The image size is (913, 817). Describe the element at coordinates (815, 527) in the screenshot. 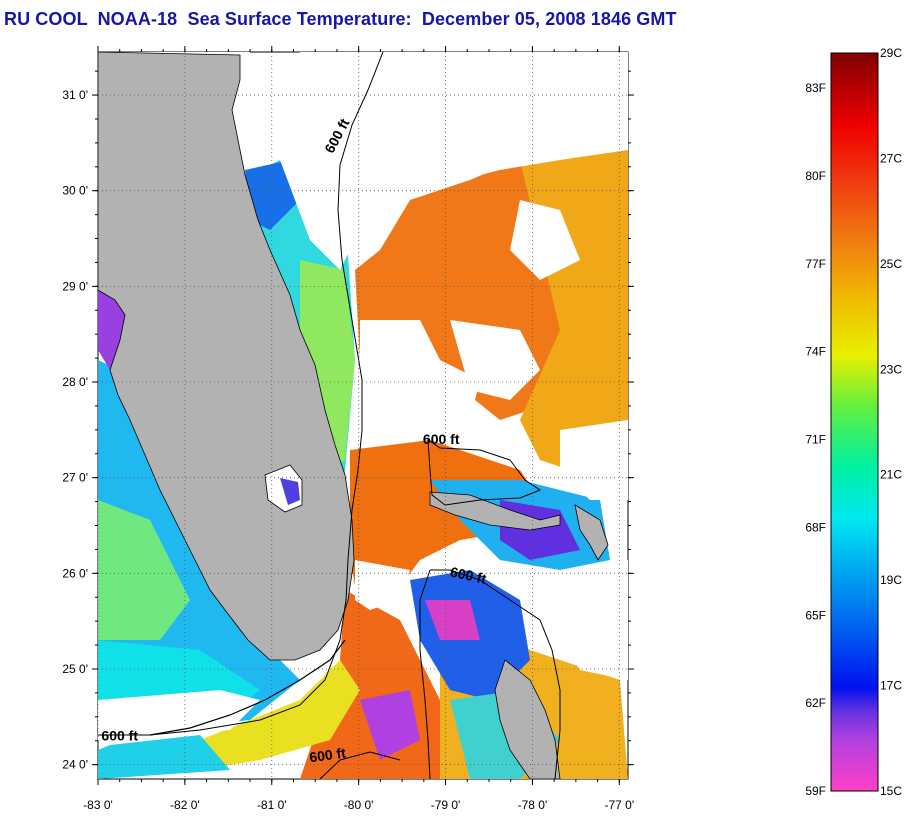

I see `cb-f-label-5: 68F` at that location.